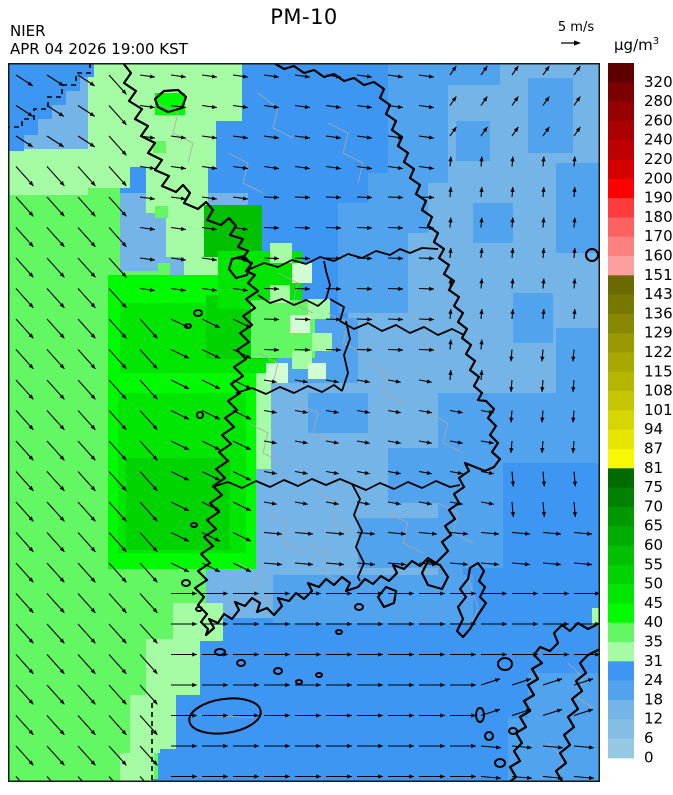  Describe the element at coordinates (304, 17) in the screenshot. I see `page-title: PM-10` at that location.